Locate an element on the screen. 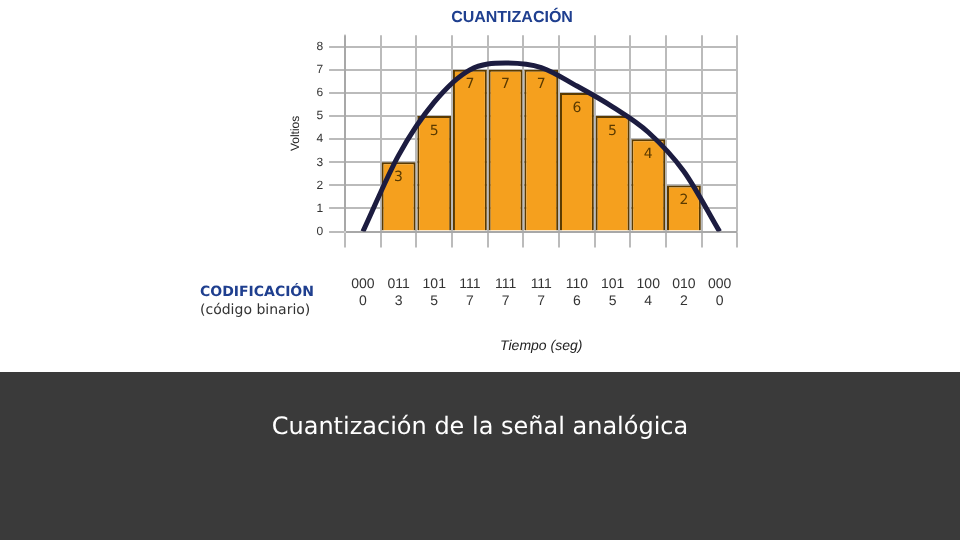 This screenshot has width=960, height=540. text: Cuantización de la señal analógica is located at coordinates (480, 426).